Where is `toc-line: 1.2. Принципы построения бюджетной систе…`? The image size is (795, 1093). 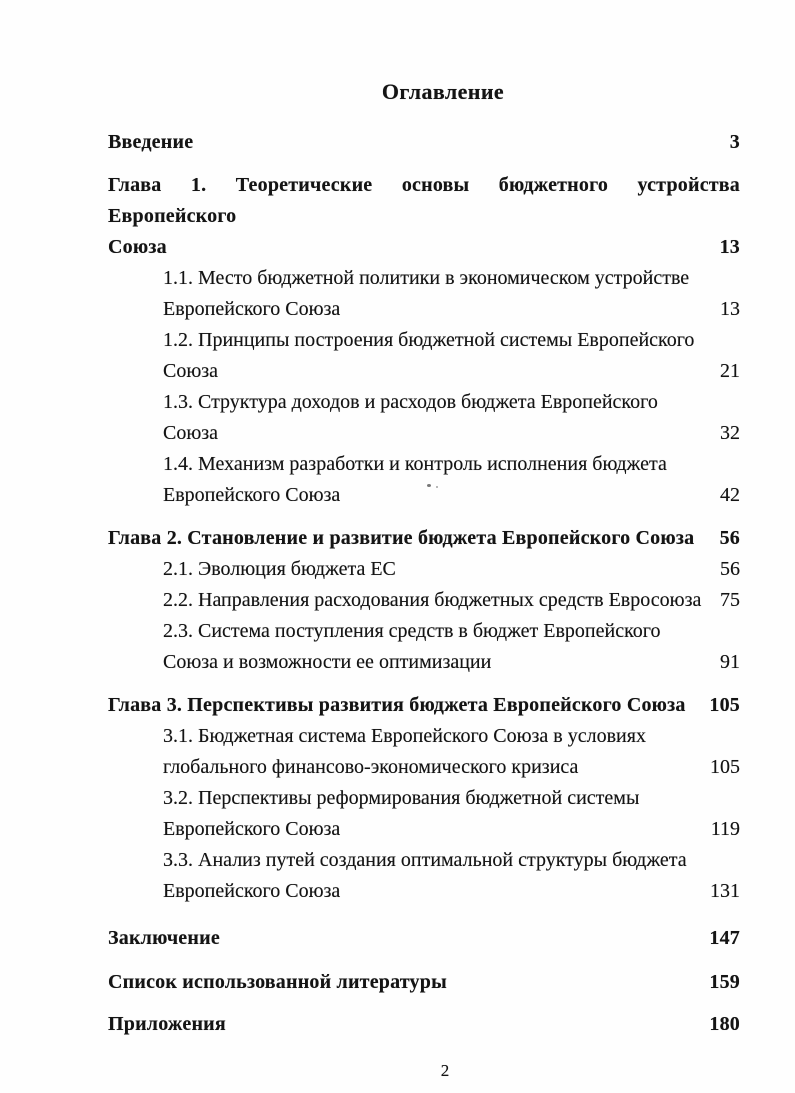 toc-line: 1.2. Принципы построения бюджетной систе… is located at coordinates (424, 340).